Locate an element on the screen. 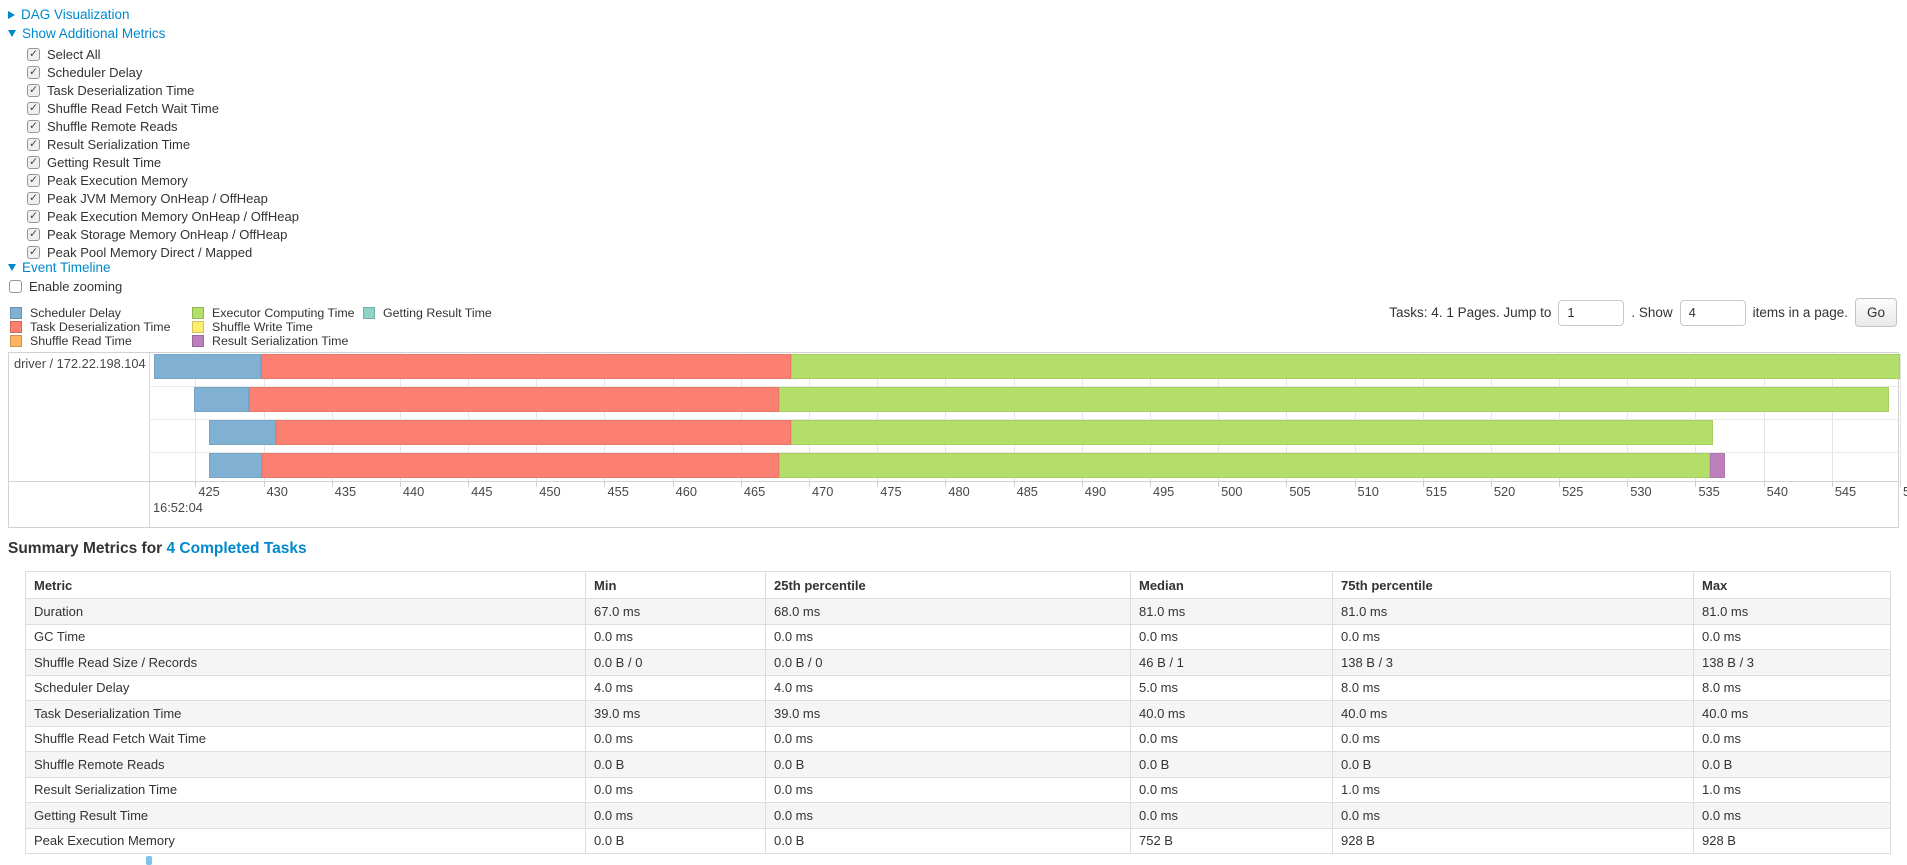 This screenshot has width=1907, height=865. axis-tick-label: 480 is located at coordinates (959, 491).